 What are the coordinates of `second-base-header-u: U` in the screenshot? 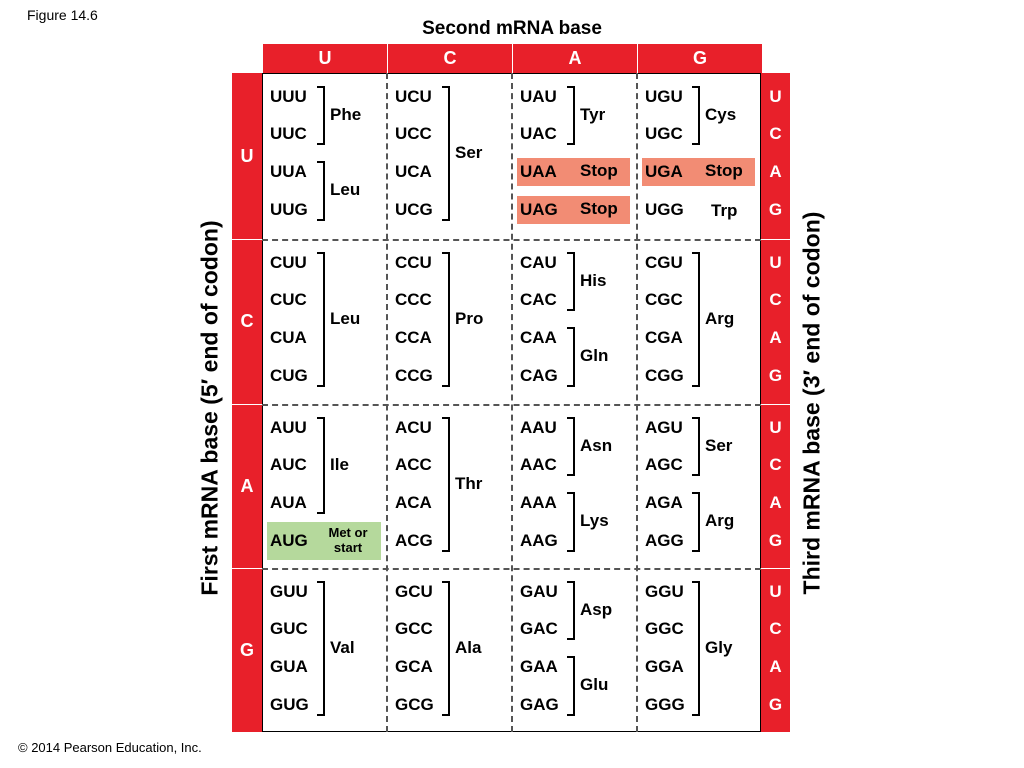 It's located at (325, 58).